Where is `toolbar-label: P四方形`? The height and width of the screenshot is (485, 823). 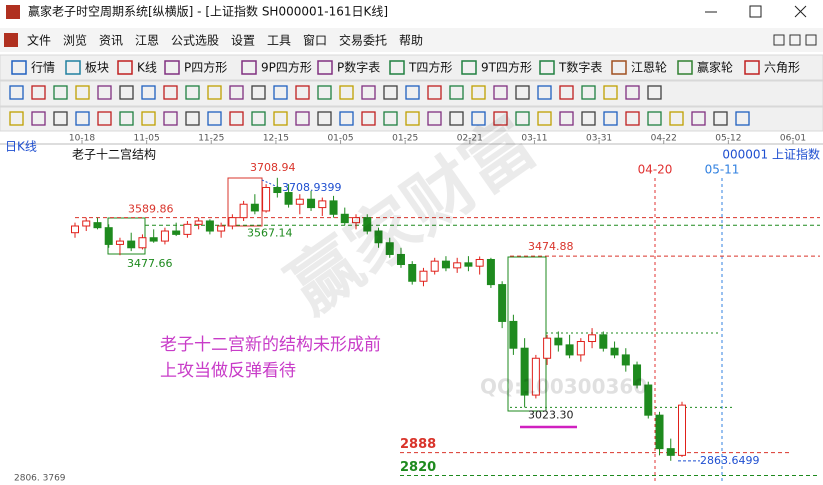 toolbar-label: P四方形 is located at coordinates (205, 67).